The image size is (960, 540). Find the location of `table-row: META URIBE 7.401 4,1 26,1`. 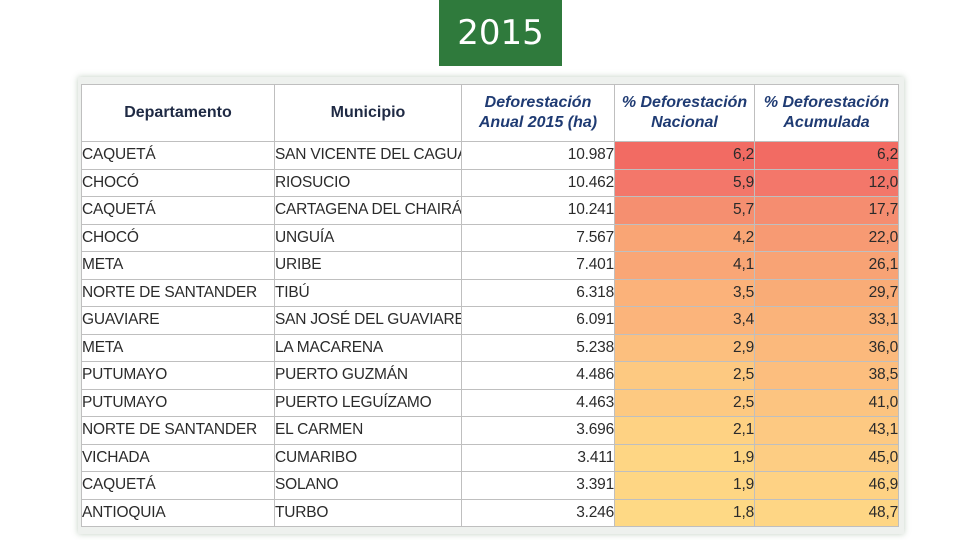

table-row: META URIBE 7.401 4,1 26,1 is located at coordinates (490, 265).